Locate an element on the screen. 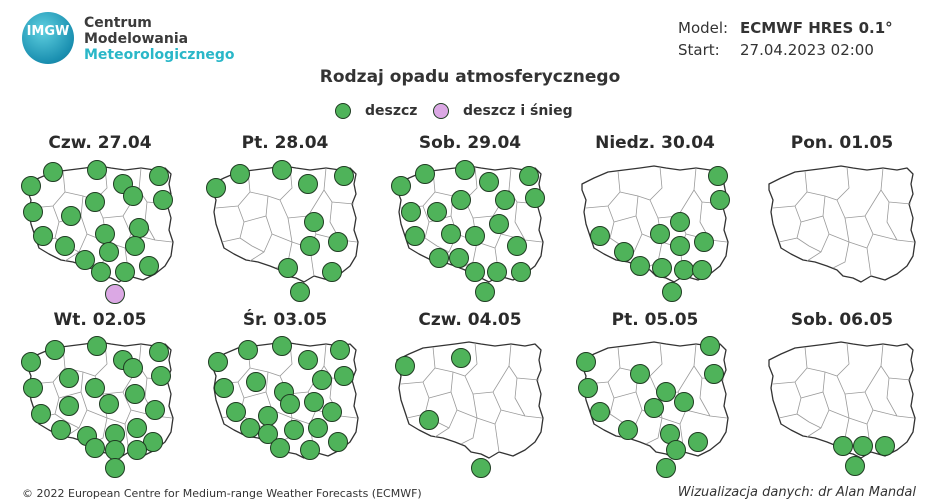 The image size is (940, 503). country-outline is located at coordinates (842, 224).